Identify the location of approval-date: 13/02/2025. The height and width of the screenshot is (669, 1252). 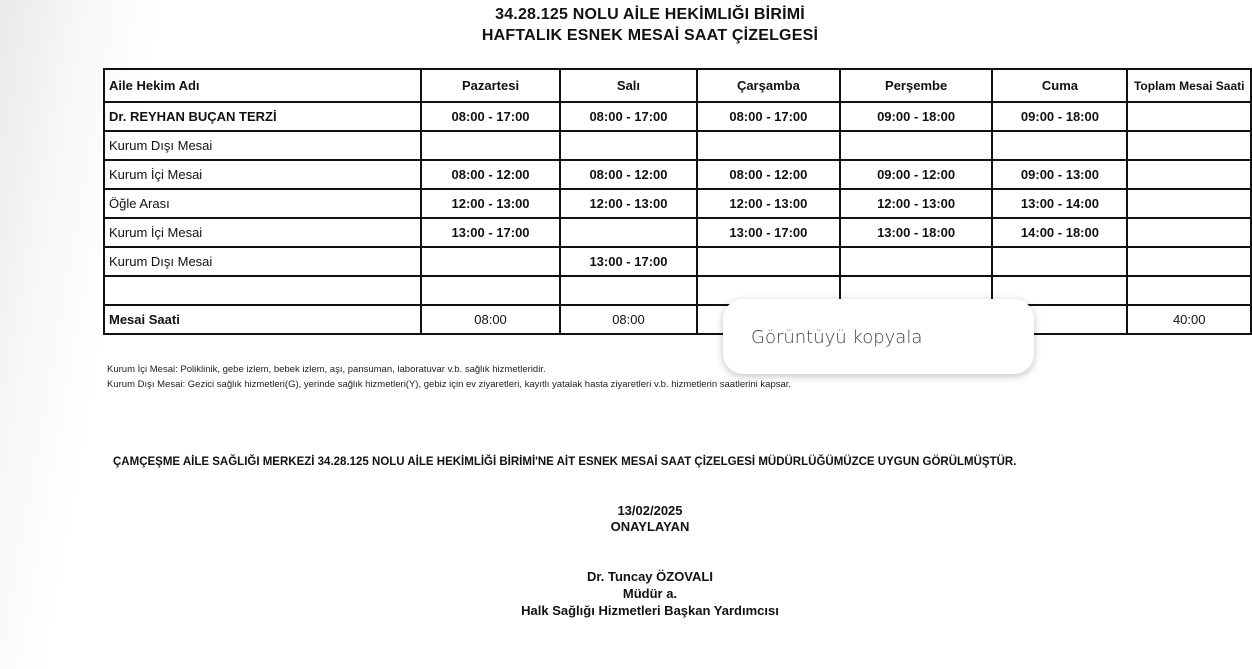
(650, 510).